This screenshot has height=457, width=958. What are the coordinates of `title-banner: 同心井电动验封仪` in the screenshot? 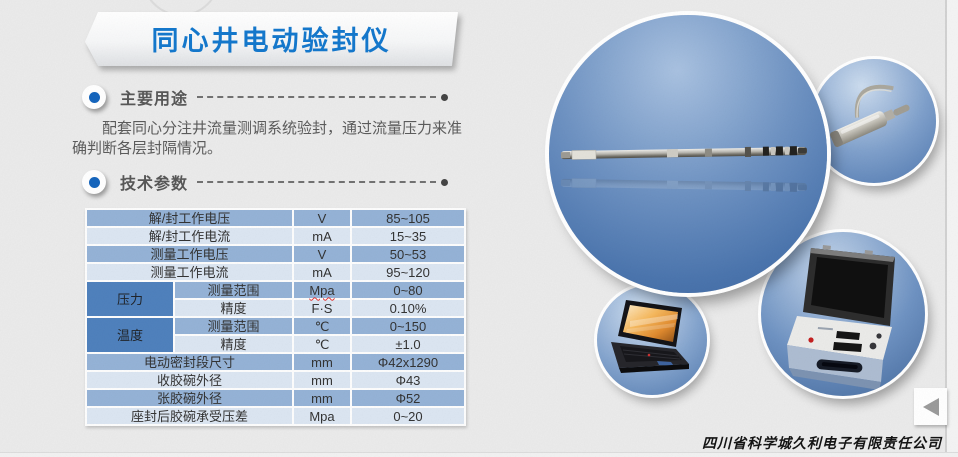 It's located at (271, 39).